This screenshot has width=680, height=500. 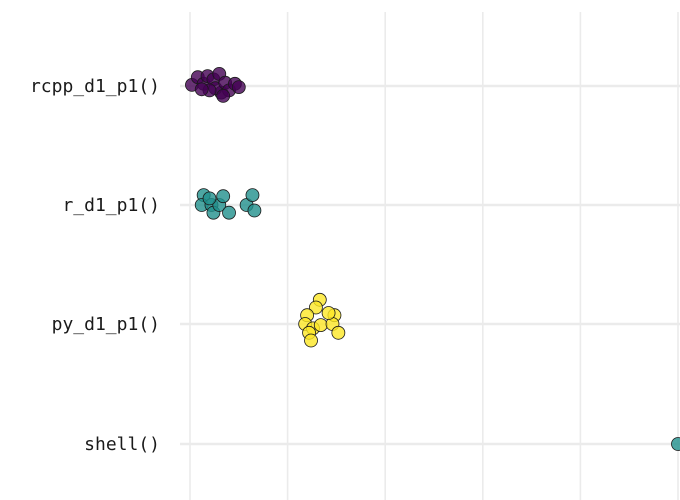 What do you see at coordinates (95, 86) in the screenshot?
I see `y-tick-label: rcpp_d1_p1()` at bounding box center [95, 86].